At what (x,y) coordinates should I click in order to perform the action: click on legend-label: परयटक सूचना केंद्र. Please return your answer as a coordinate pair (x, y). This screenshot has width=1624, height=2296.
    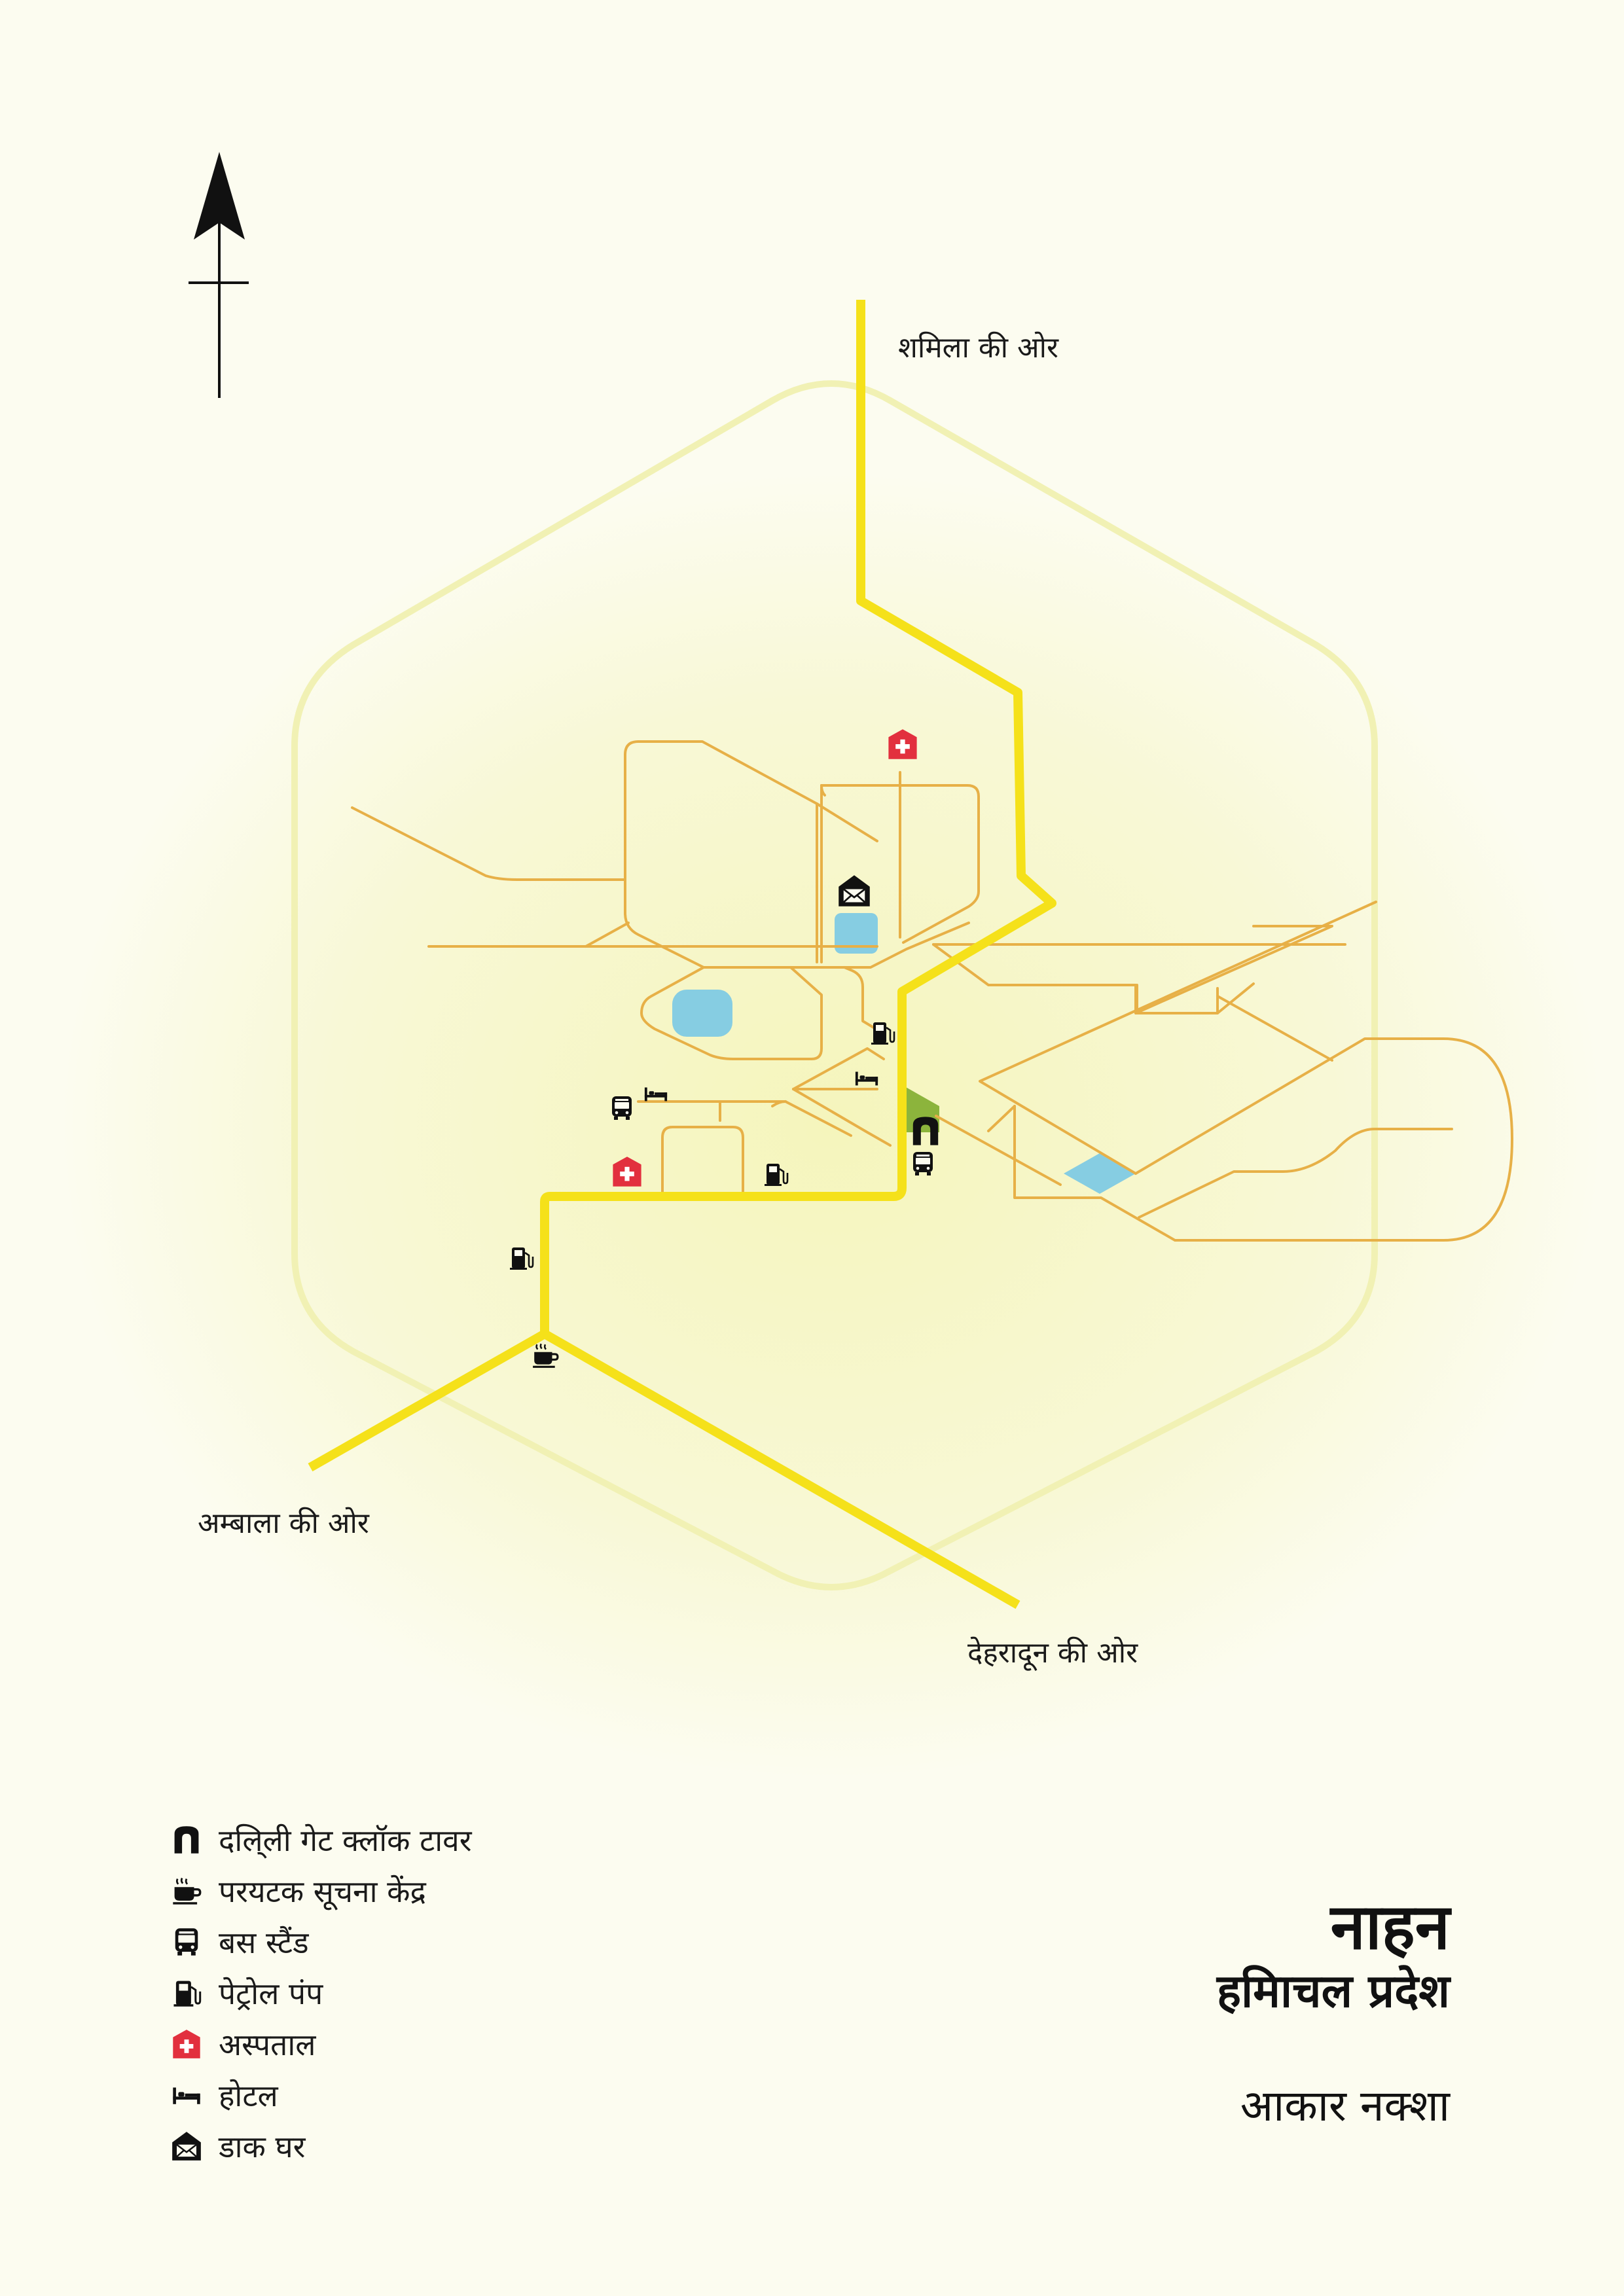
    Looking at the image, I should click on (322, 1891).